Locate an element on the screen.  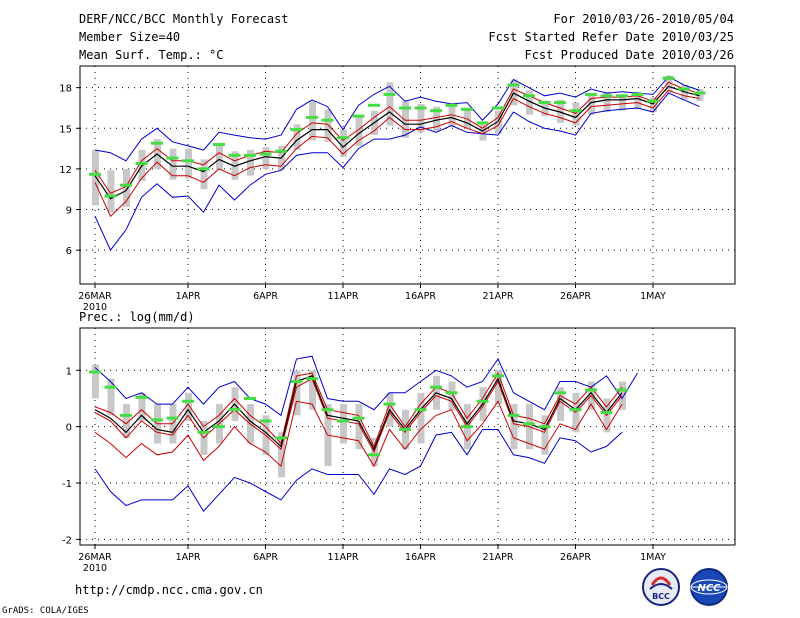
ncc-logo-text: NCC is located at coordinates (709, 588).